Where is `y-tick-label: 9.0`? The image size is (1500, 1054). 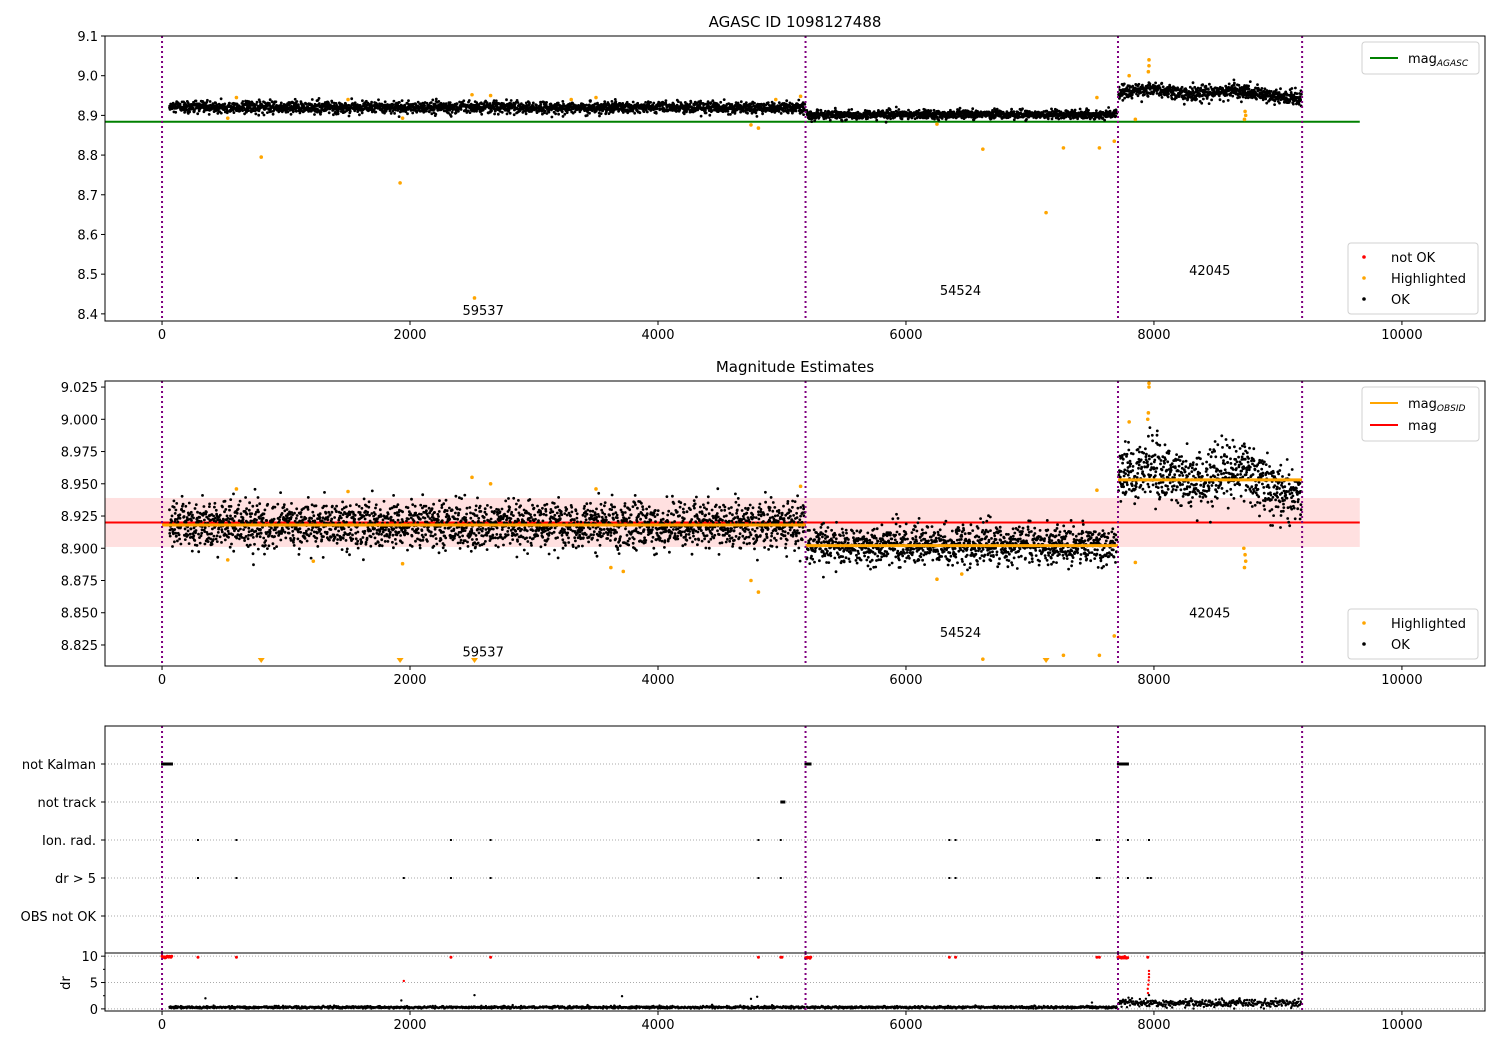 y-tick-label: 9.0 is located at coordinates (87, 77).